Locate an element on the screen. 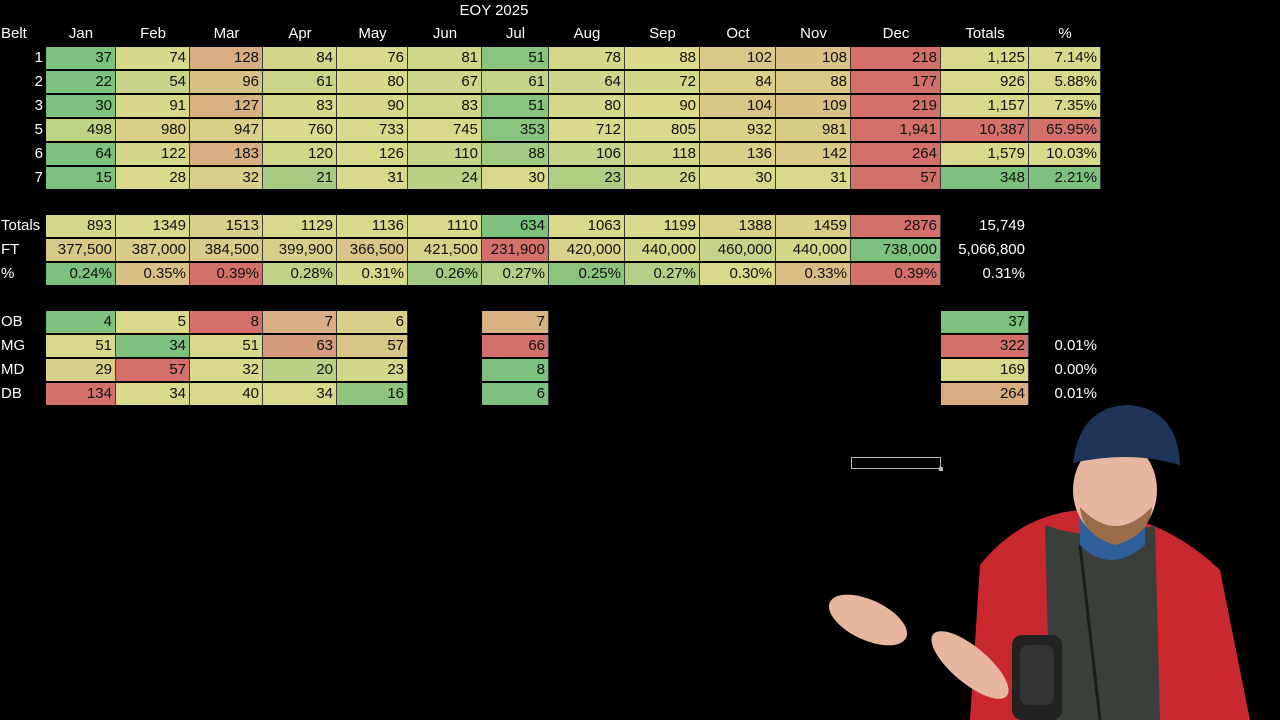 The height and width of the screenshot is (720, 1280). table-cell: 21 is located at coordinates (300, 178).